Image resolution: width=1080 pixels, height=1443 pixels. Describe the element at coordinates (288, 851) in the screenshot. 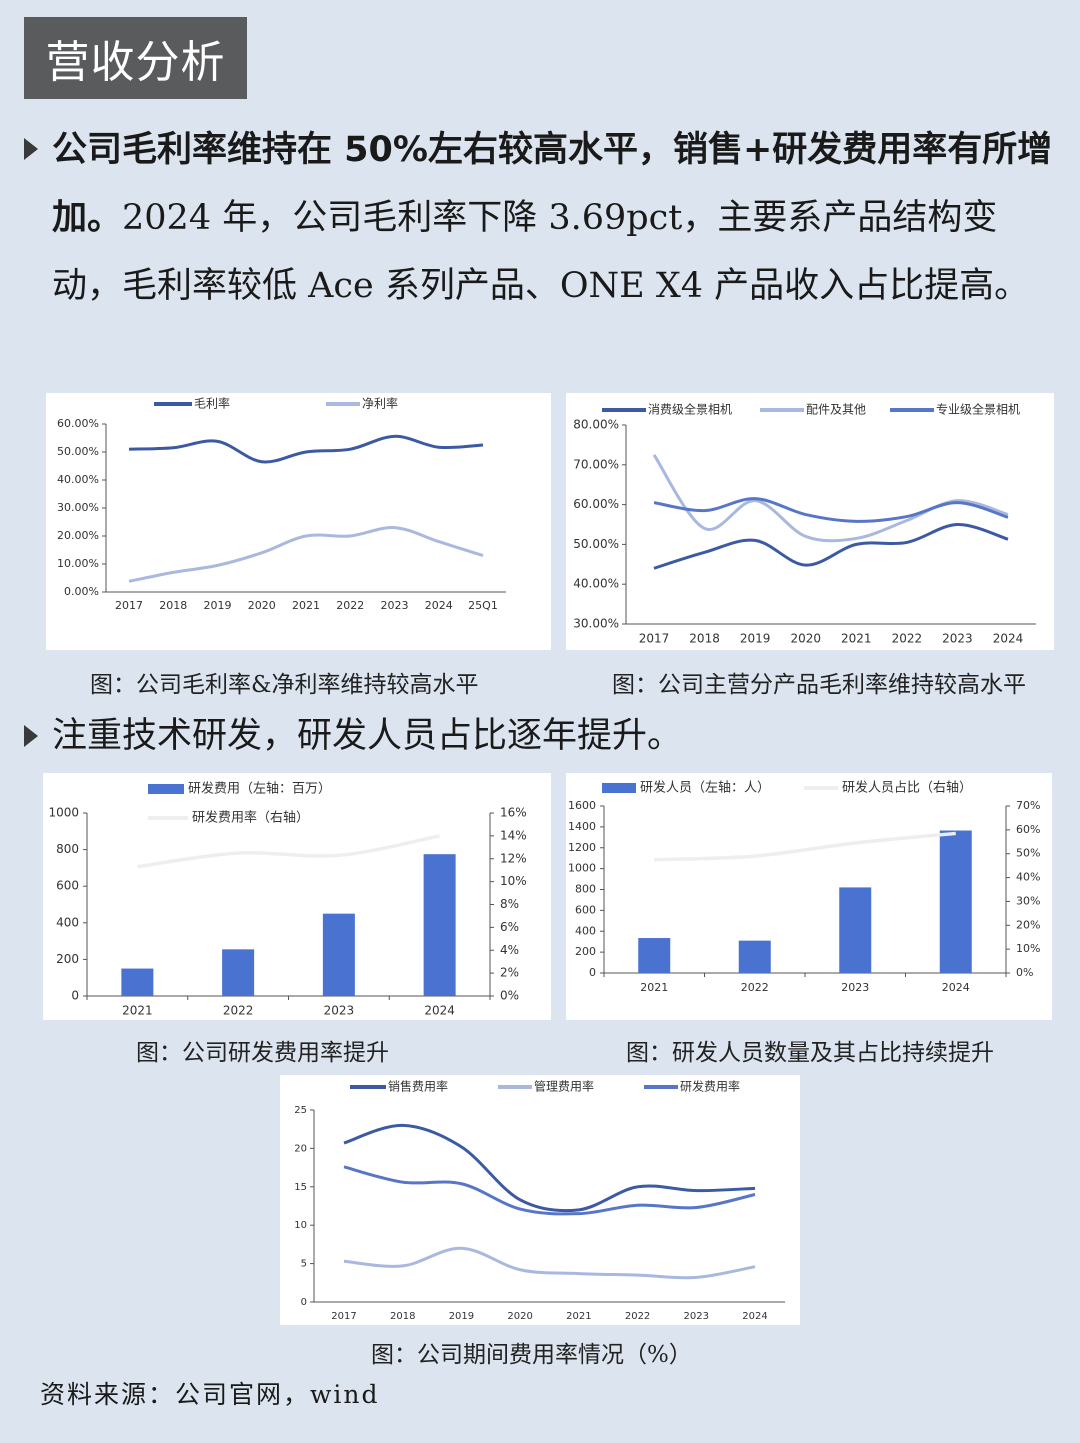

I see `ratio-line` at that location.